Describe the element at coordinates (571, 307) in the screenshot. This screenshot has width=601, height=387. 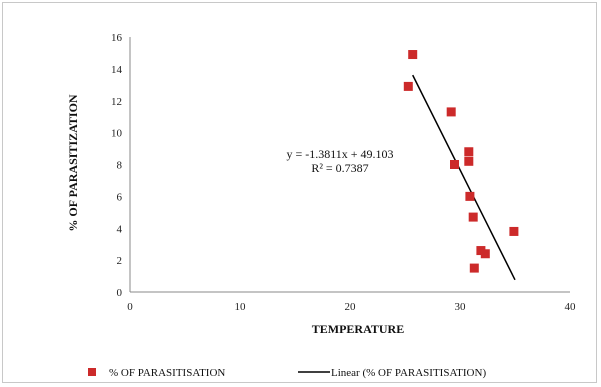
I see `x-tick-label: 40` at that location.